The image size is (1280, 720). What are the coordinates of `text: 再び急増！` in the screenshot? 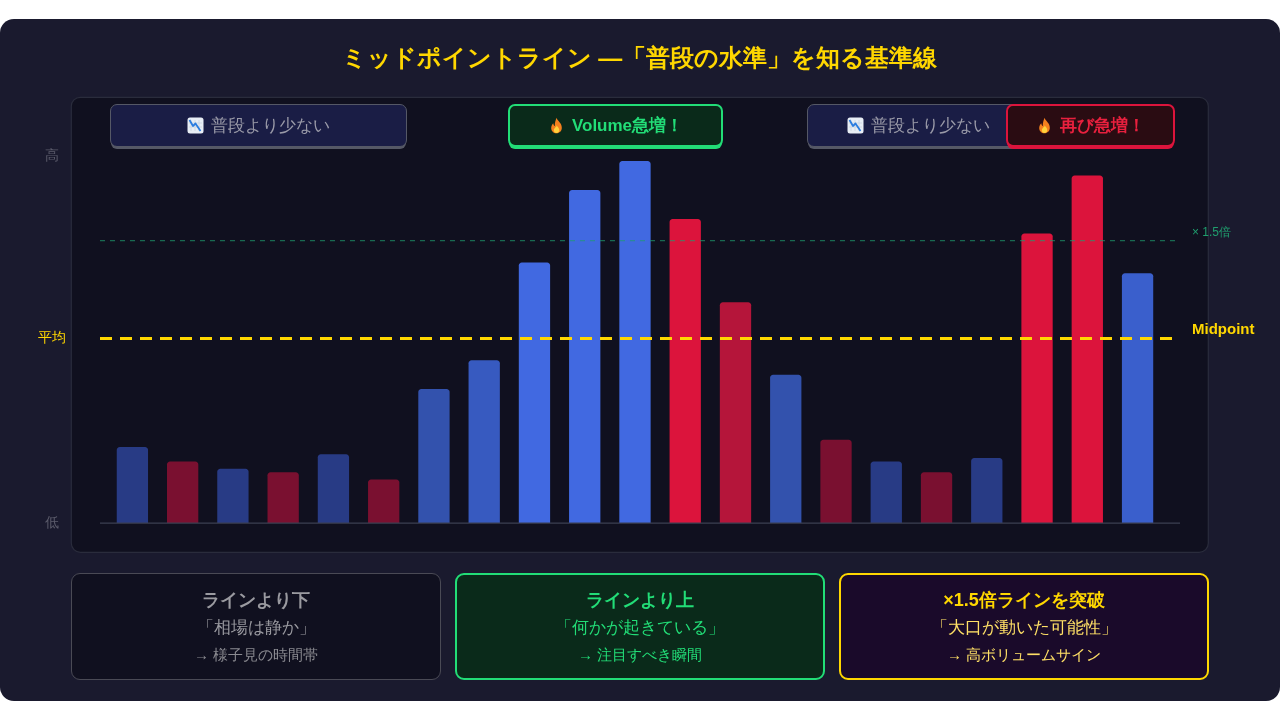 It's located at (1102, 126).